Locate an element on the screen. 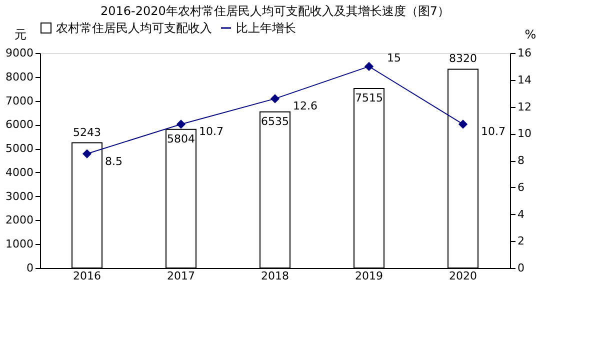 The height and width of the screenshot is (361, 595). y-tick-label: 4000 is located at coordinates (20, 172).